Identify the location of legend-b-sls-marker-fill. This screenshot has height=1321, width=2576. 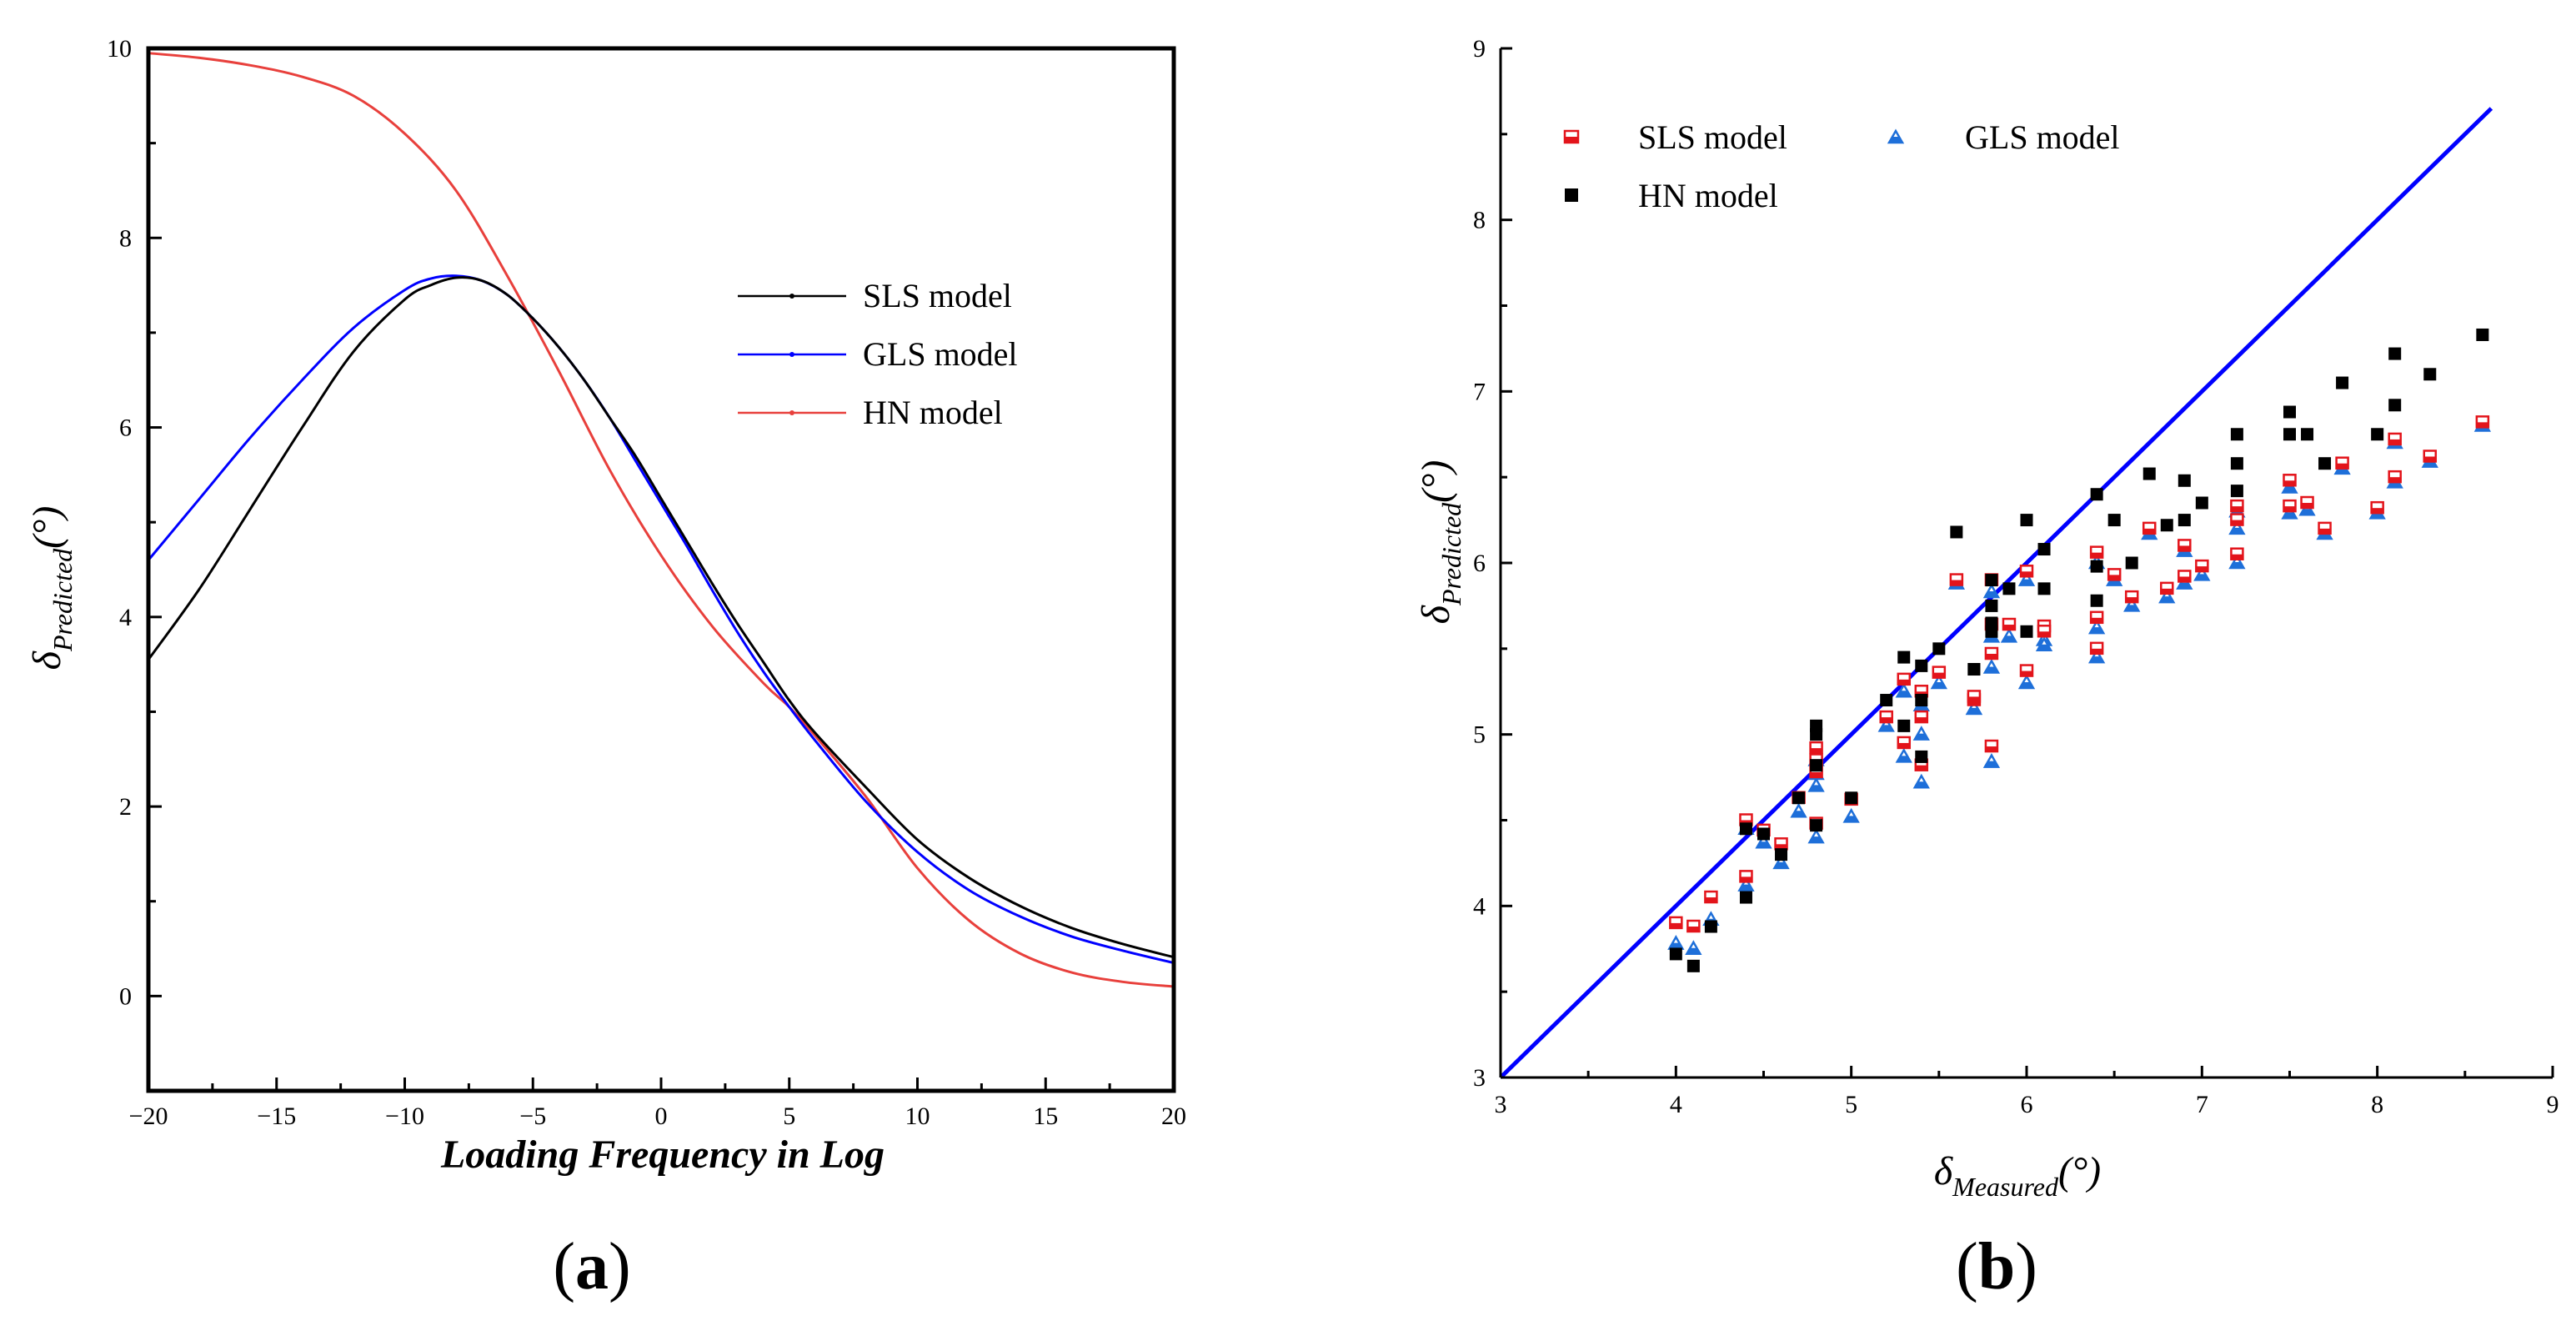
(1571, 140).